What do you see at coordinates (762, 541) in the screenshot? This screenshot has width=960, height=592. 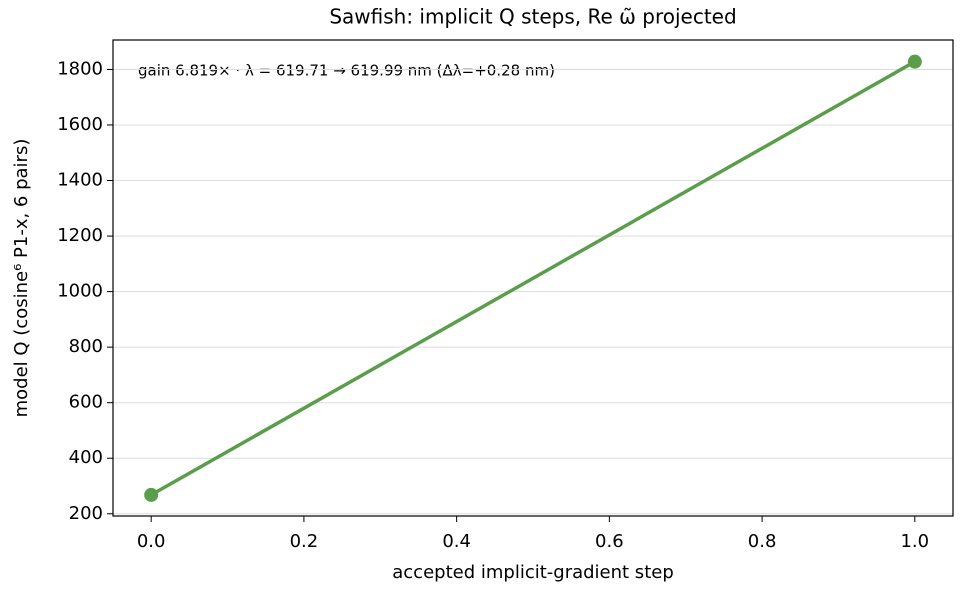 I see `x-tick-label: 0.8` at bounding box center [762, 541].